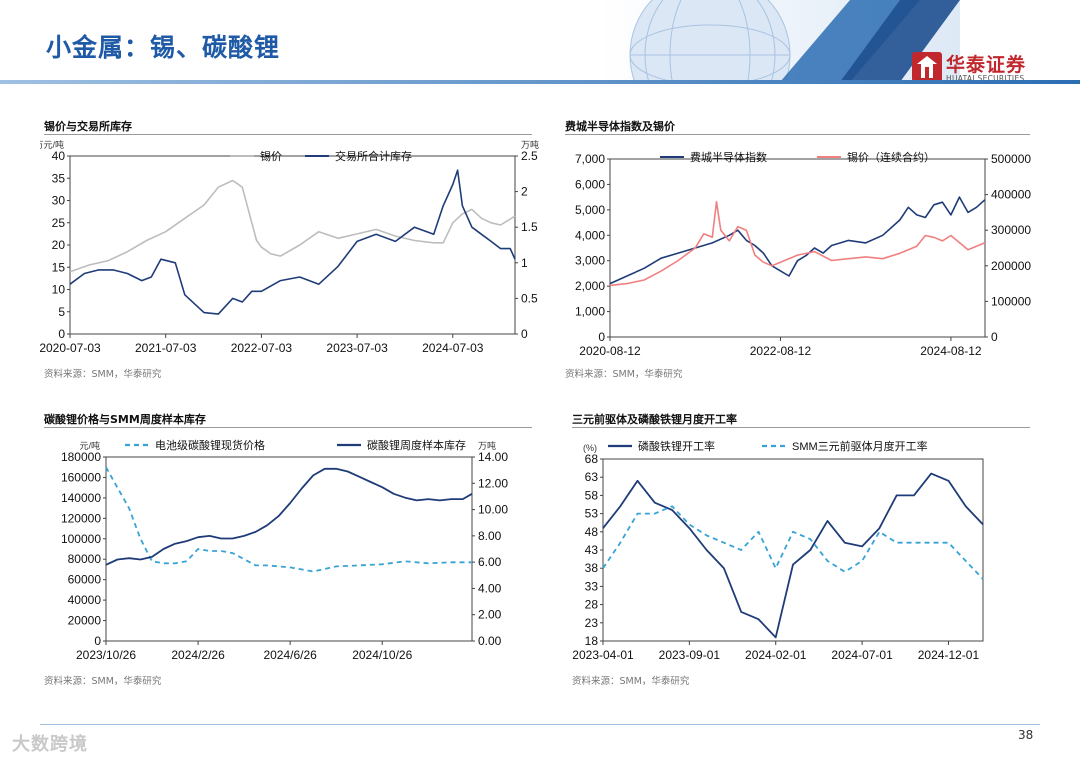 Image resolution: width=1080 pixels, height=763 pixels. Describe the element at coordinates (88, 126) in the screenshot. I see `chart-title-tin: 锡价与交易所库存` at that location.